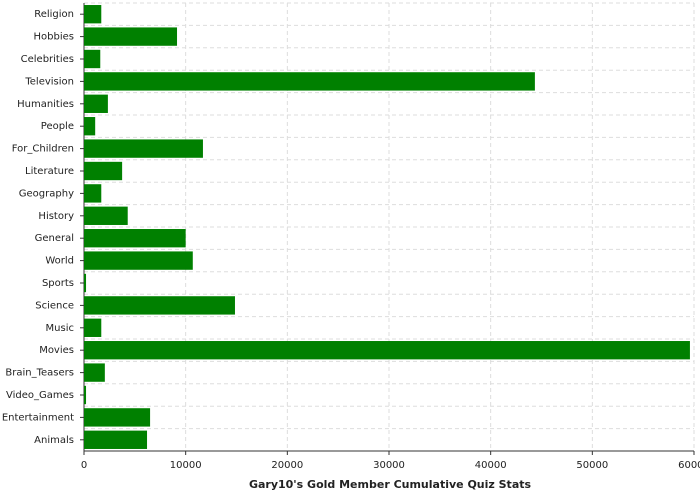  What do you see at coordinates (46, 193) in the screenshot?
I see `y-tick-label: Geography` at bounding box center [46, 193].